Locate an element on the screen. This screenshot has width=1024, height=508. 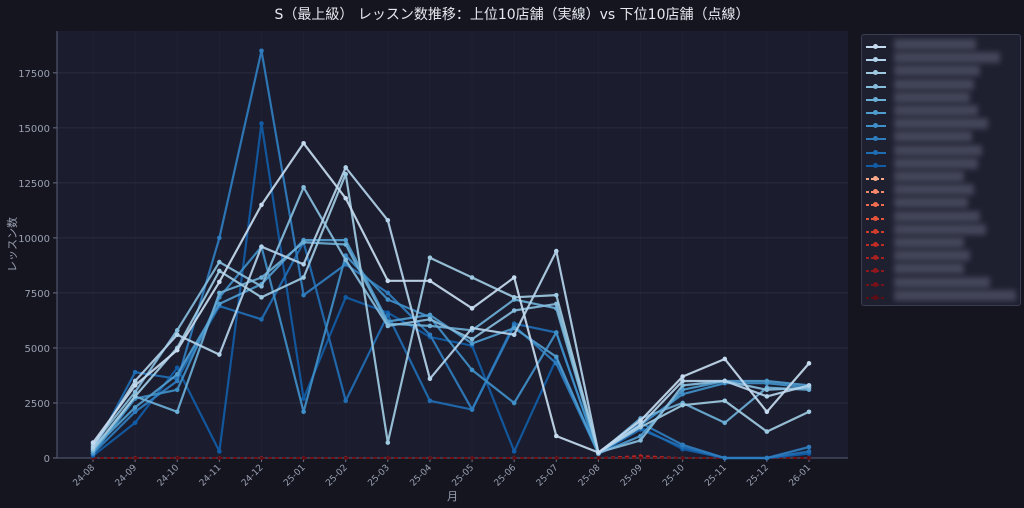
y-tick-label: 2500 is located at coordinates (37, 404).